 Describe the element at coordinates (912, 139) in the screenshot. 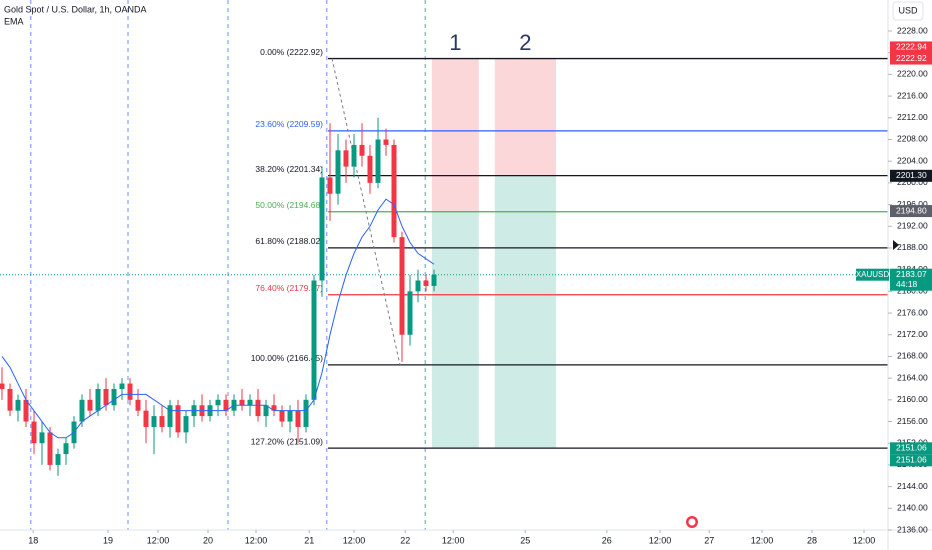

I see `y-tick-label: 2208.00` at that location.